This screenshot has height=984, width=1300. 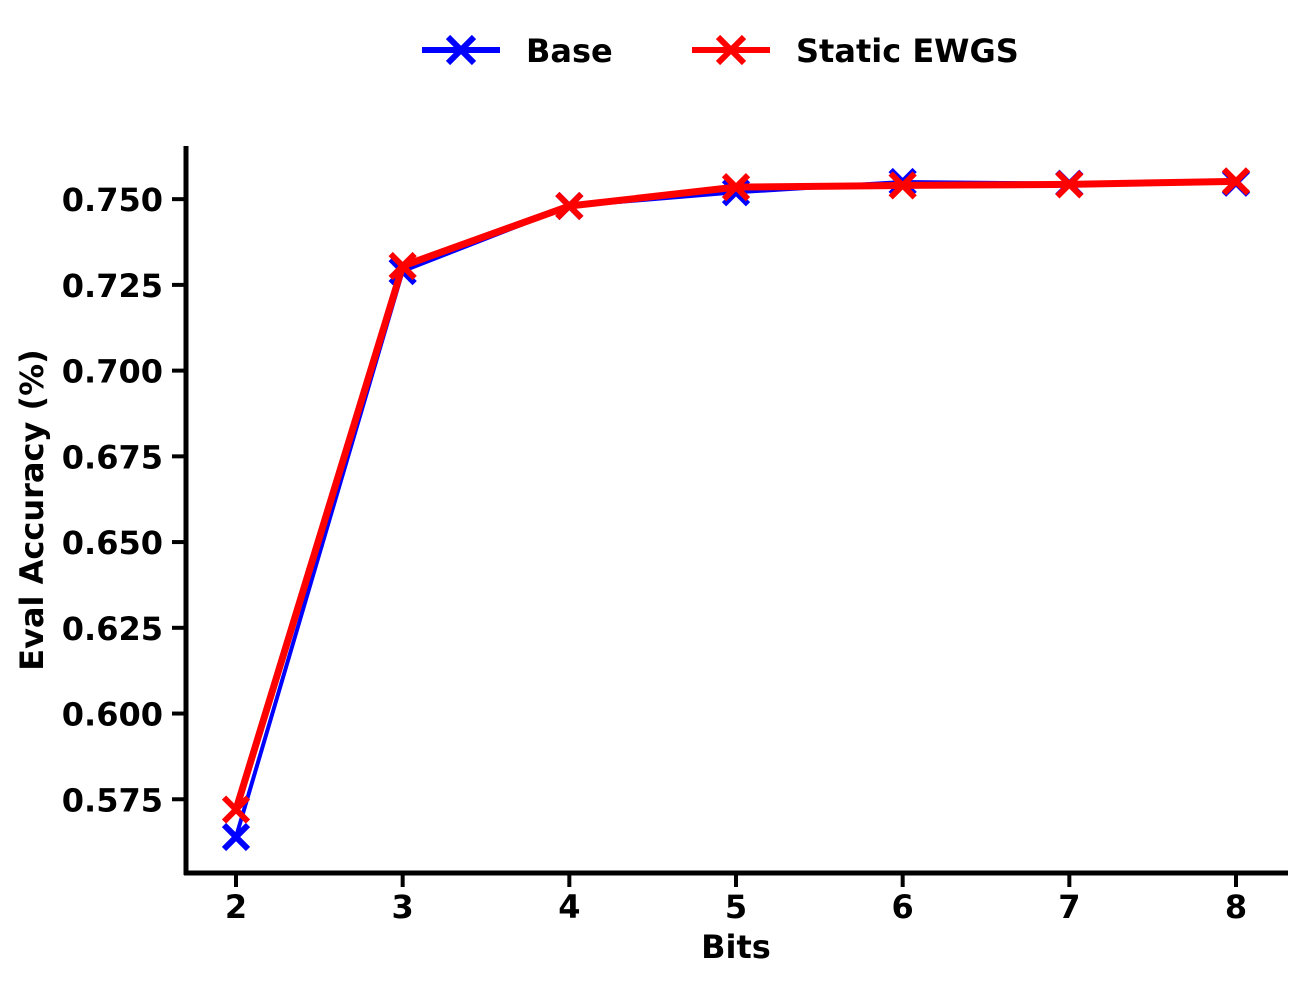 What do you see at coordinates (517, 51) in the screenshot?
I see `legend-item: Base` at bounding box center [517, 51].